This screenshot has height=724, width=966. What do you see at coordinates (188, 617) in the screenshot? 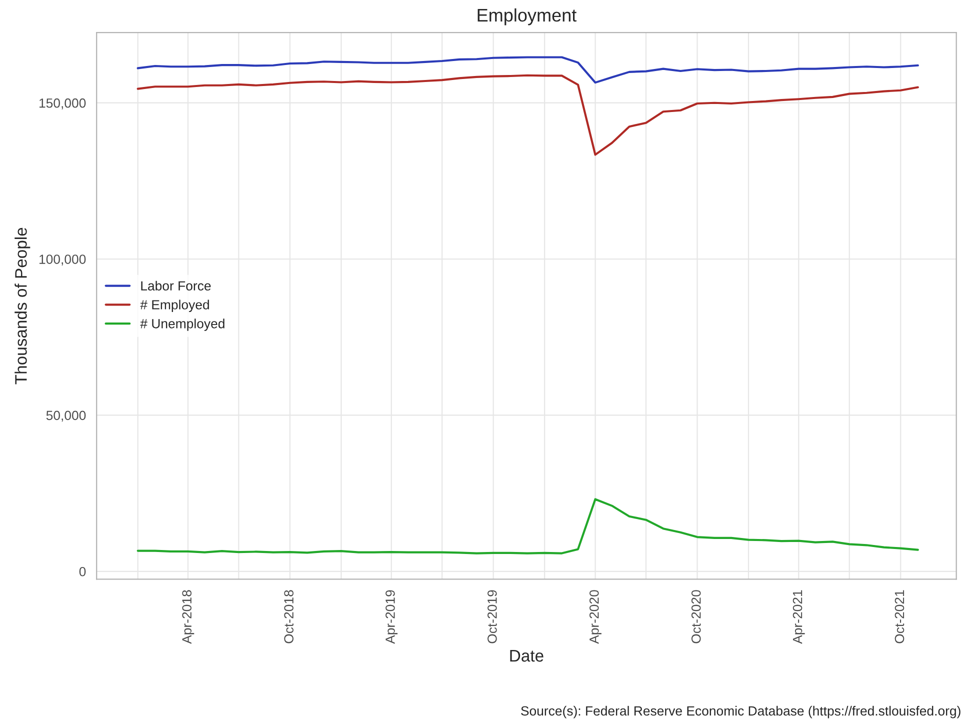
I see `x-tick-label: Apr-2018` at bounding box center [188, 617].